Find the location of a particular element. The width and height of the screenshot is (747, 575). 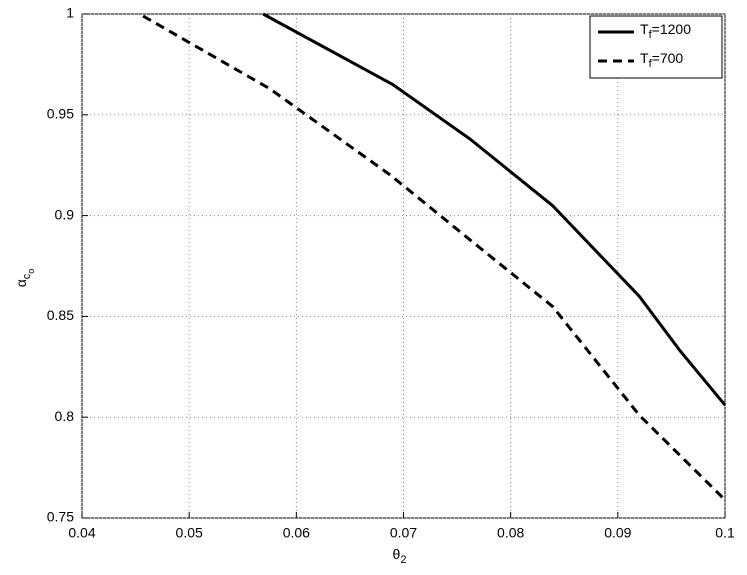

y-tick-label: 0.85 is located at coordinates (60, 315).